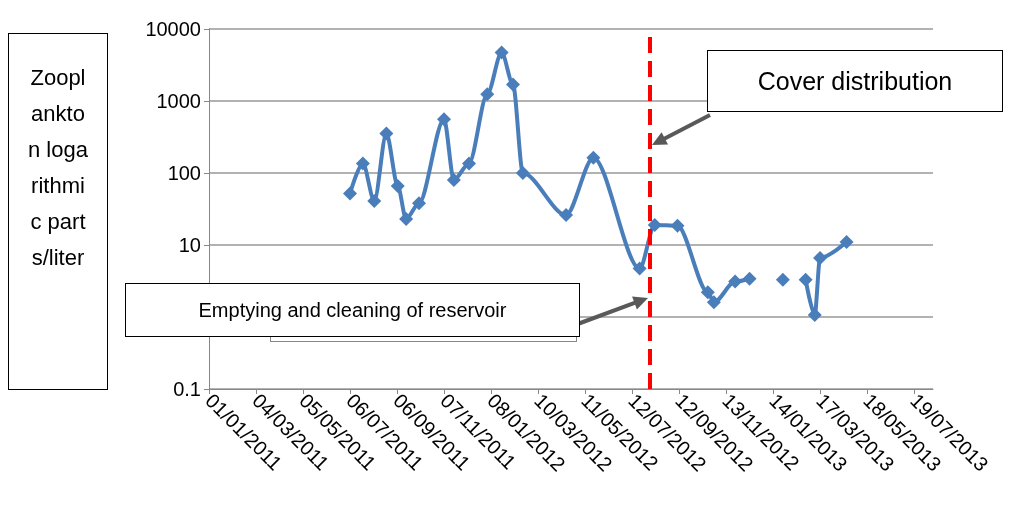 Image resolution: width=1009 pixels, height=516 pixels. I want to click on text-box: Zooplankton logarithmic parts/liter, so click(58, 211).